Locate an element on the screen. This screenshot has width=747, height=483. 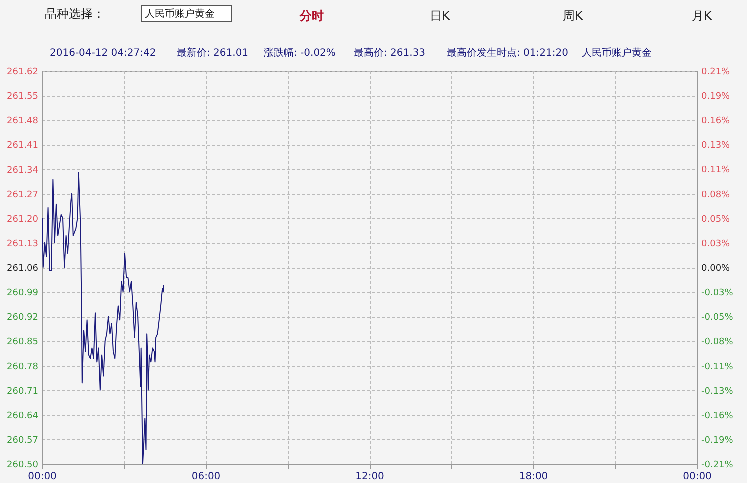
y-tick-label: 261.62 is located at coordinates (22, 73).